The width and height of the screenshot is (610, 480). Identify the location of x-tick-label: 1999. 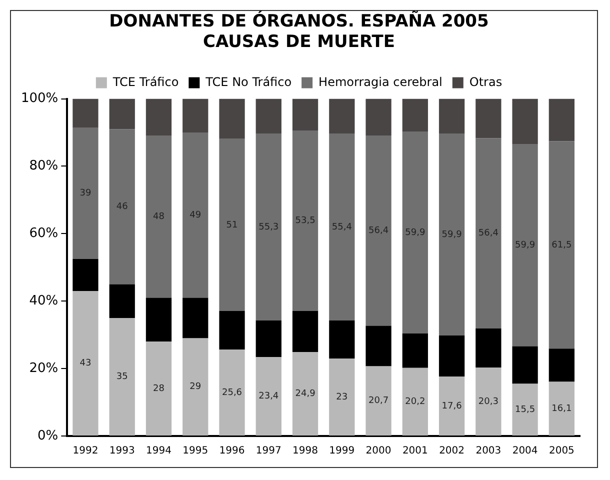
(342, 451).